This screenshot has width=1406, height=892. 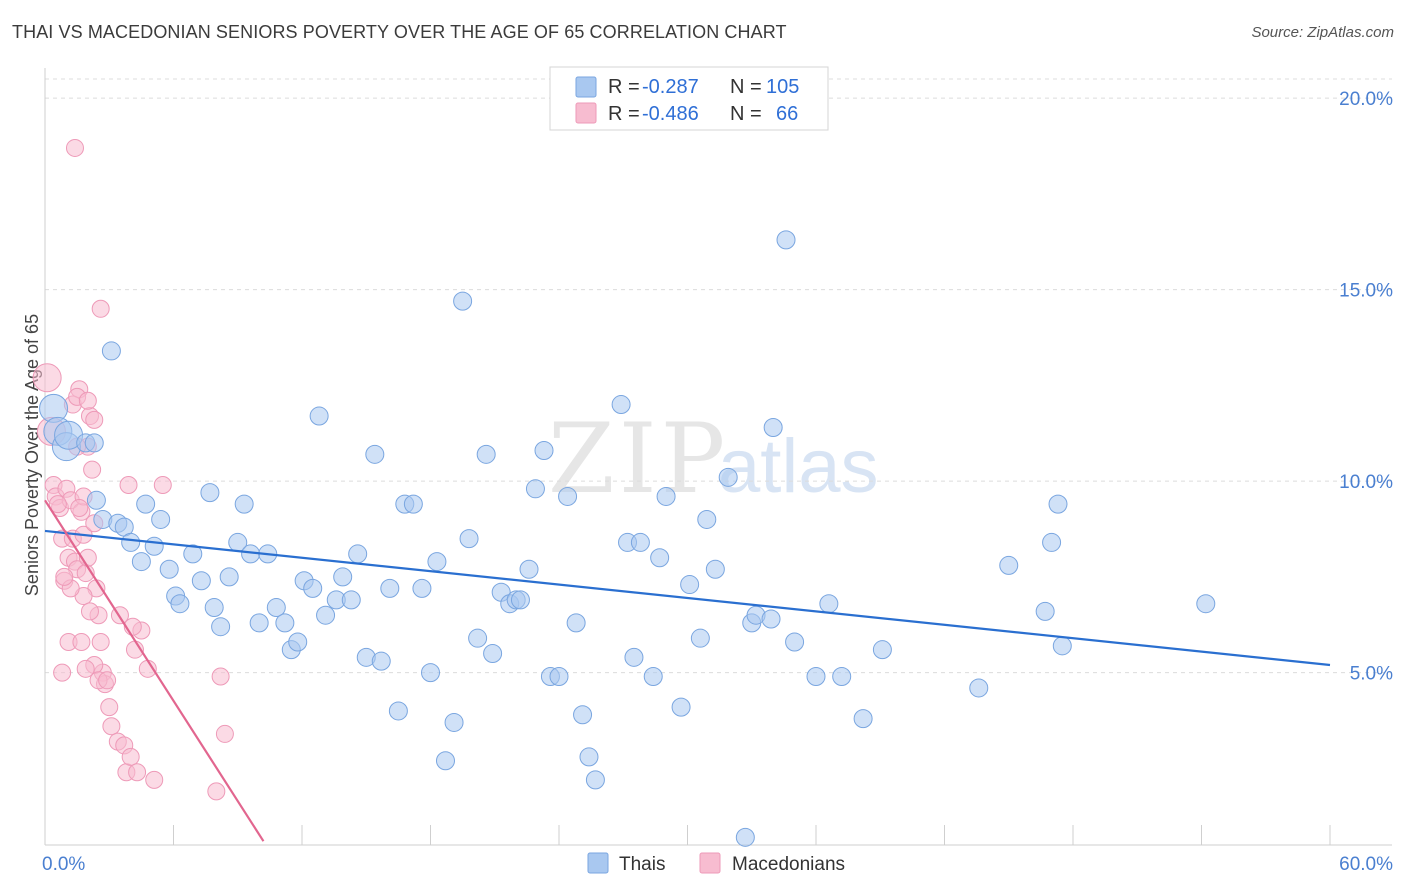 What do you see at coordinates (1371, 674) in the screenshot?
I see `y-tick-label-5: 5.0%` at bounding box center [1371, 674].